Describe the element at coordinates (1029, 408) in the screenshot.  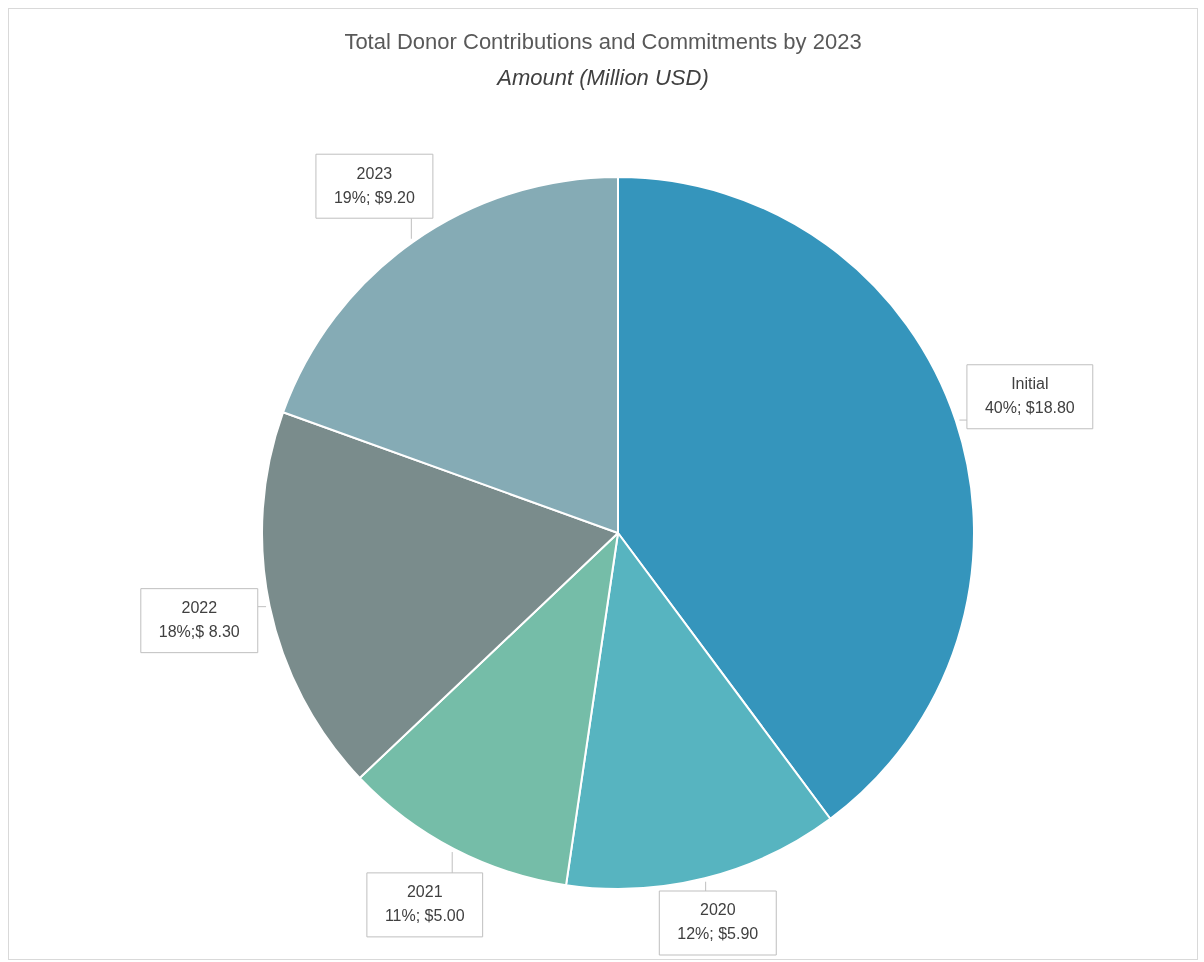
I see `data-label: 40%; $18.80` at that location.